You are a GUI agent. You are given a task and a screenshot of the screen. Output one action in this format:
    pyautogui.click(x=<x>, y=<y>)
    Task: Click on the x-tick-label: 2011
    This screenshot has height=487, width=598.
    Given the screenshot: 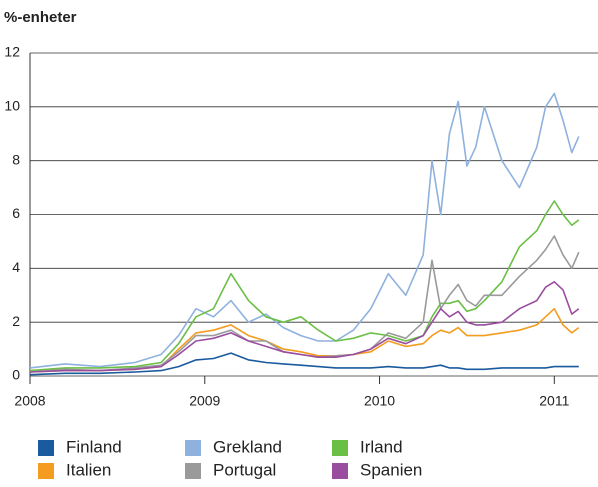 What is the action you would take?
    pyautogui.click(x=554, y=401)
    